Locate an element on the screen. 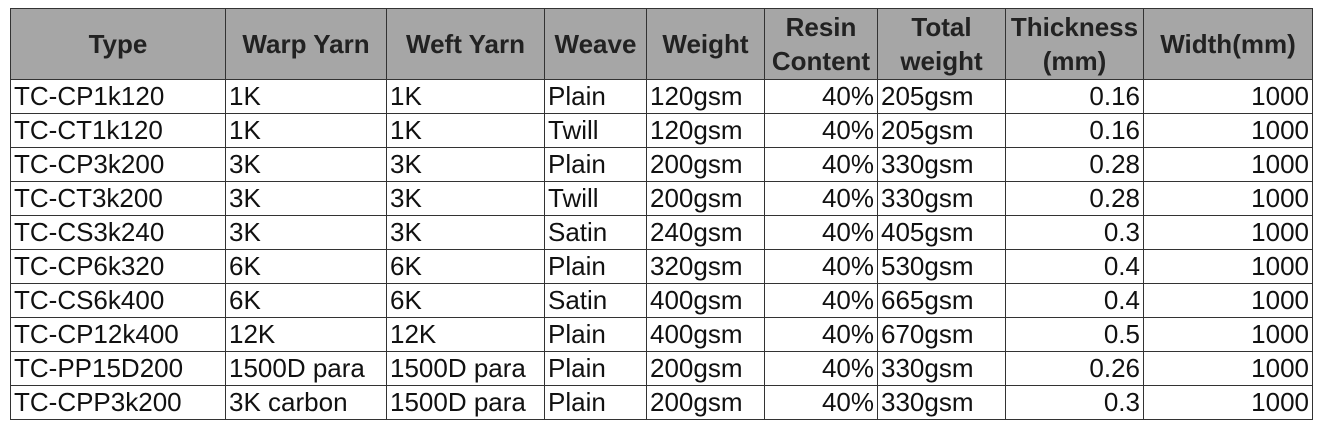 This screenshot has height=437, width=1320. table-cell: 0.5 is located at coordinates (1074, 334).